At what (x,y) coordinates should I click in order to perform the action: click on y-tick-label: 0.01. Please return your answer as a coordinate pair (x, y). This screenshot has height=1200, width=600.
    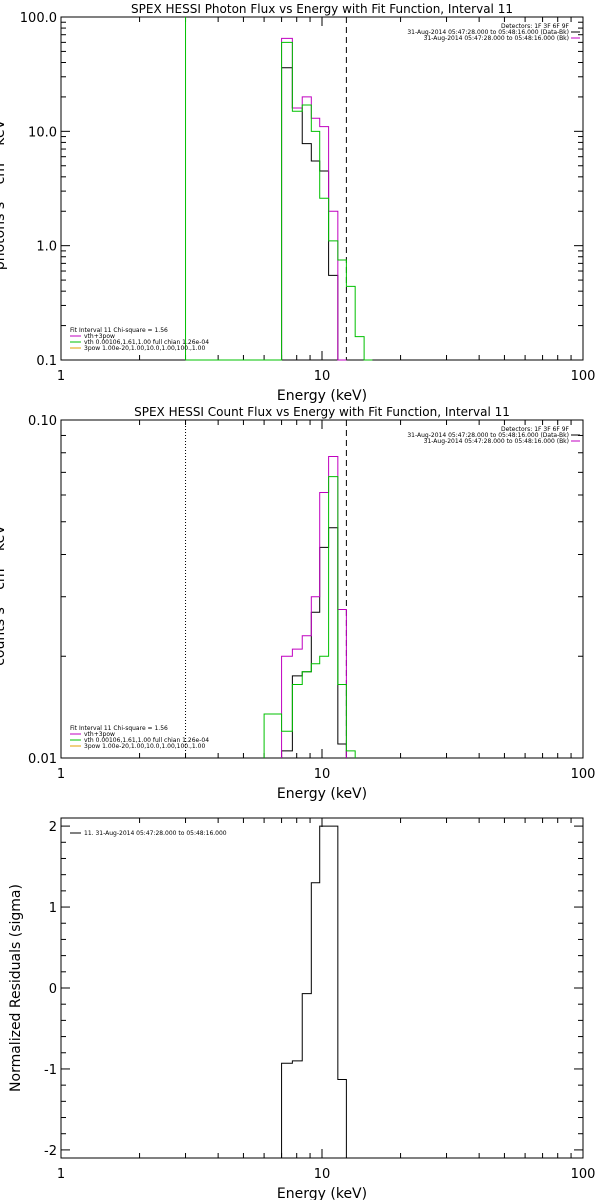
    Looking at the image, I should click on (42, 759).